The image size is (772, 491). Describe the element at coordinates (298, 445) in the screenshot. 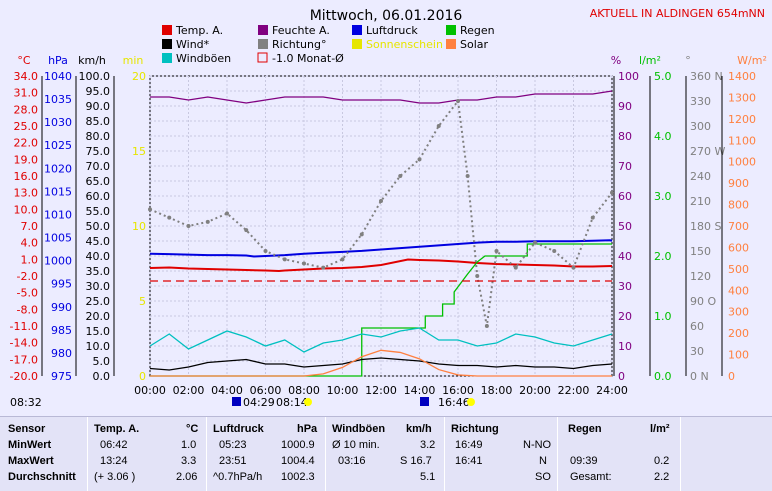

I see `stats-pressure-min-value: 1000.9` at that location.